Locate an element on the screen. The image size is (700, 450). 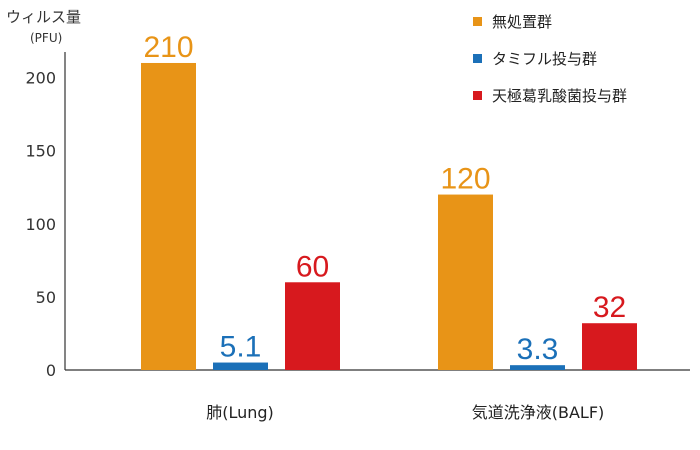
legend-label: 無処置群 is located at coordinates (522, 22).